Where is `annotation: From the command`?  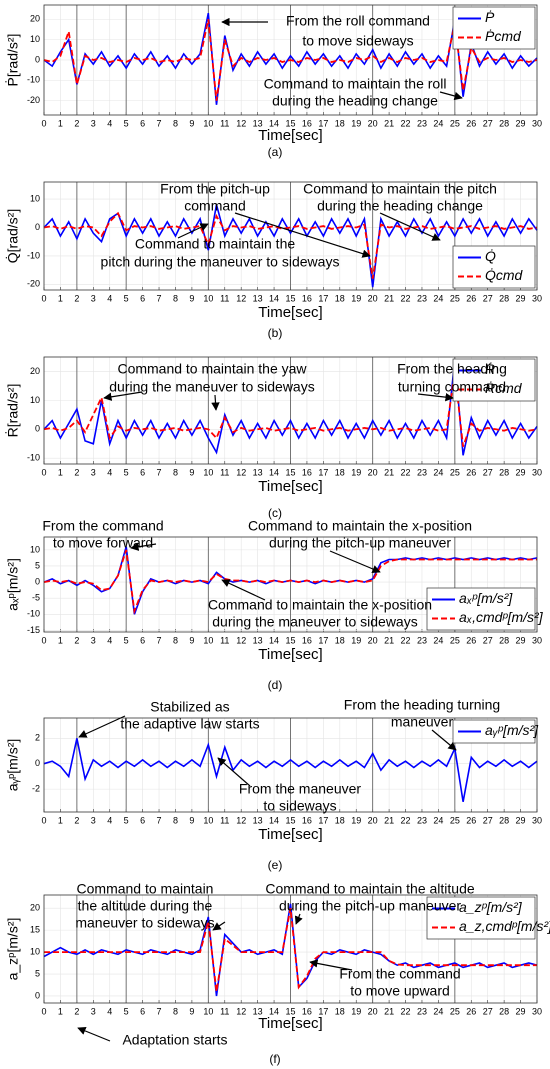
annotation: From the command is located at coordinates (102, 526).